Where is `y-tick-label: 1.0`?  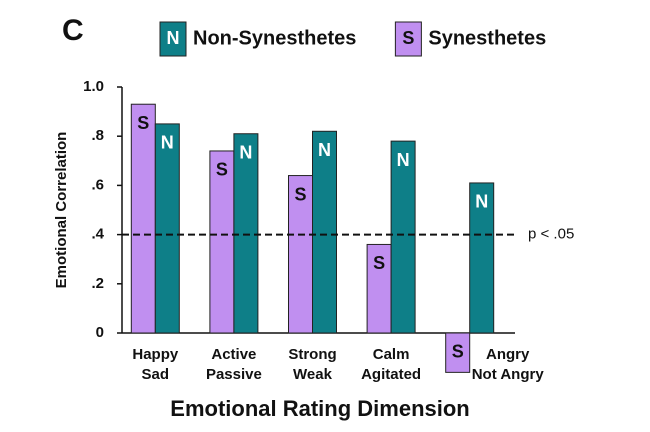
y-tick-label: 1.0 is located at coordinates (93, 86).